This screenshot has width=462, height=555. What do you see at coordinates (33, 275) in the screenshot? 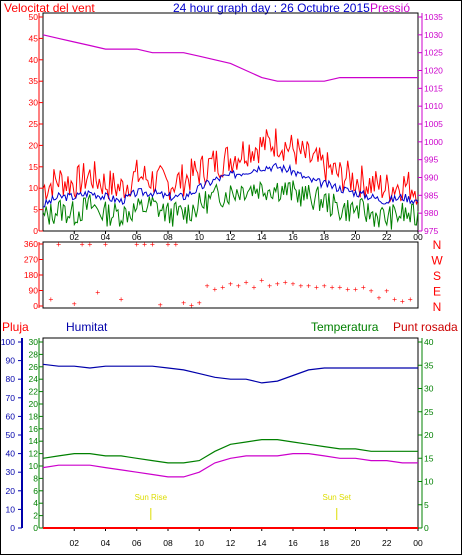
I see `direction-axis-ticks: 0 90 180 270 360` at bounding box center [33, 275].